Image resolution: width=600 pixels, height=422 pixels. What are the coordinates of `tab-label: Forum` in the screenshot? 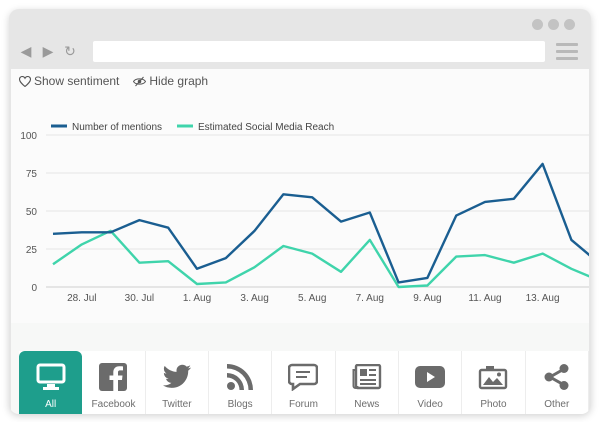 It's located at (303, 404).